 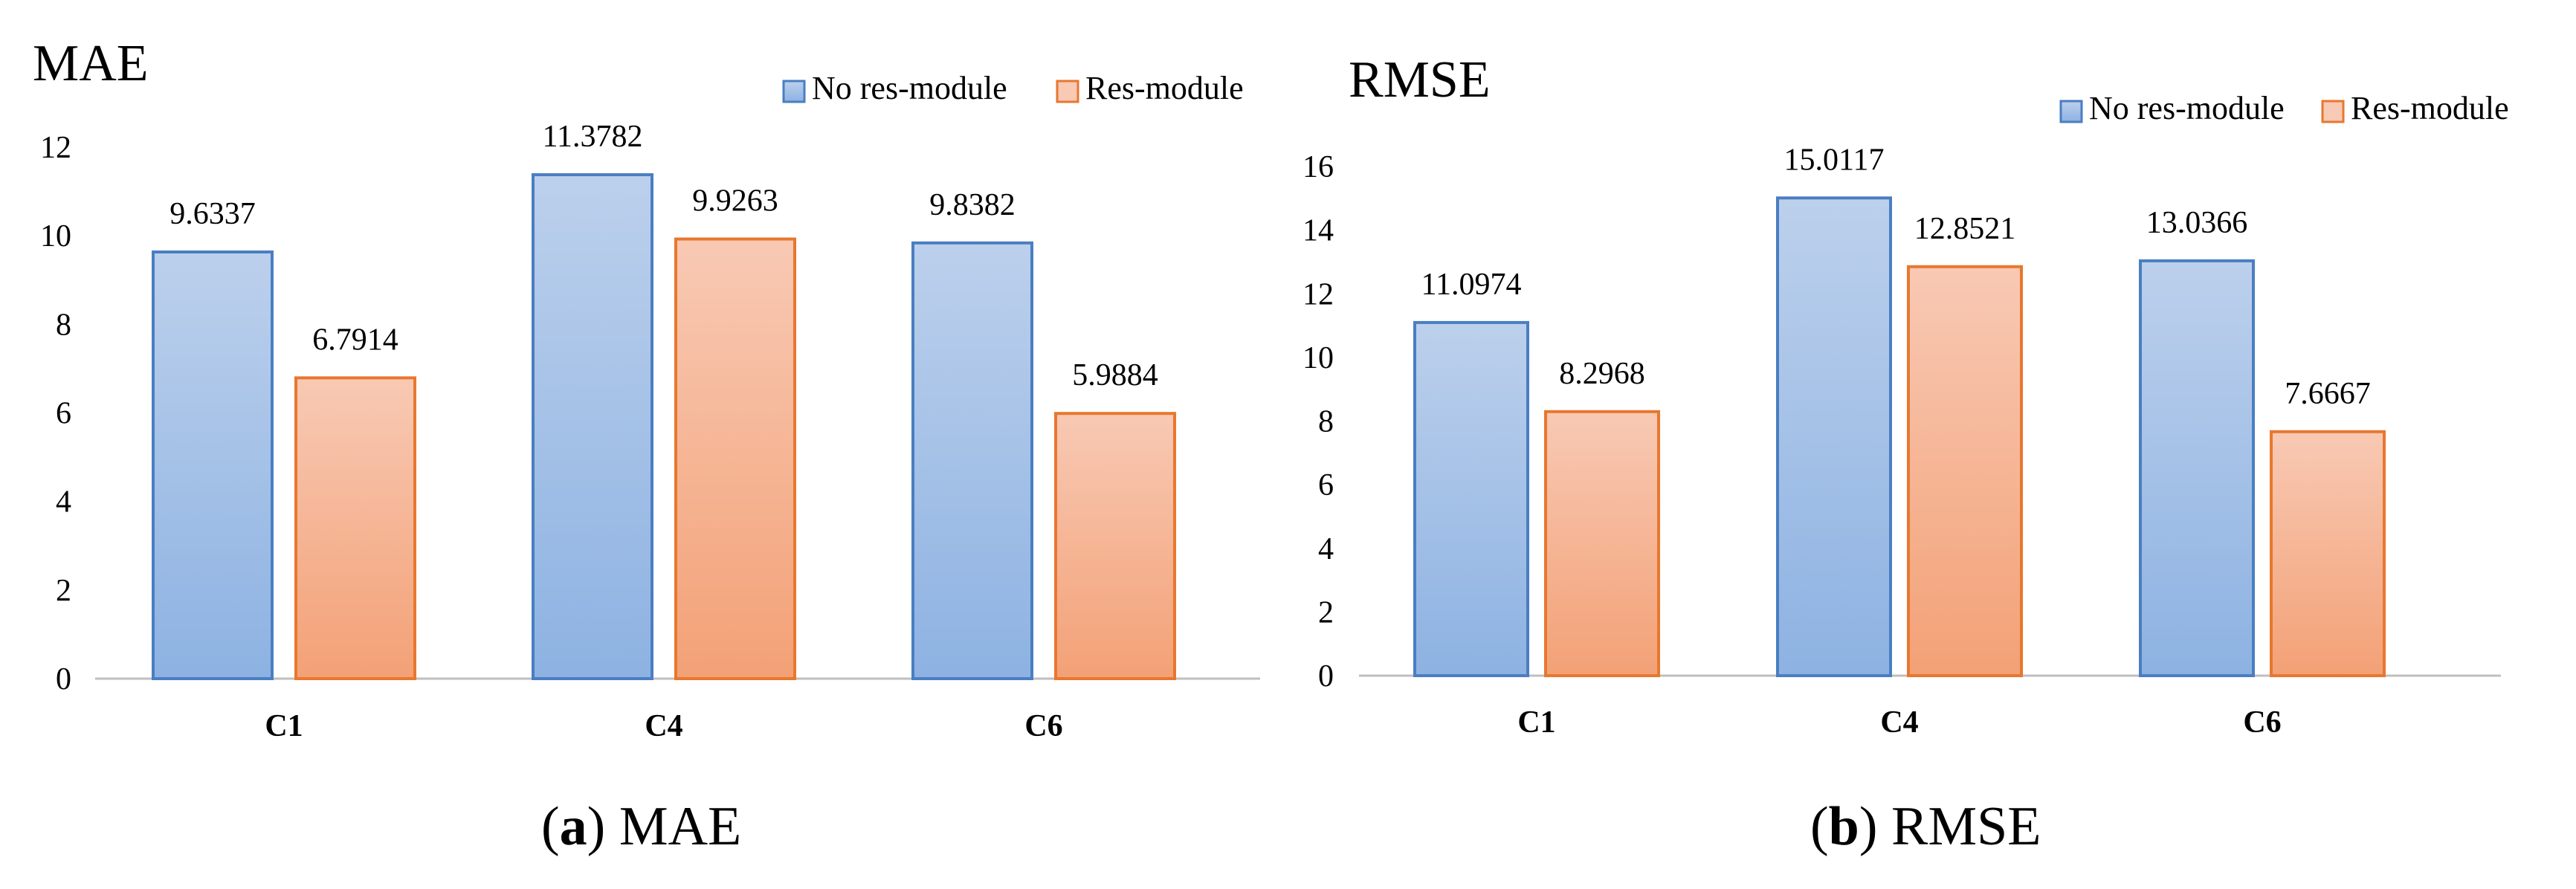 I want to click on data-label-no-res: 9.6337, so click(x=213, y=214).